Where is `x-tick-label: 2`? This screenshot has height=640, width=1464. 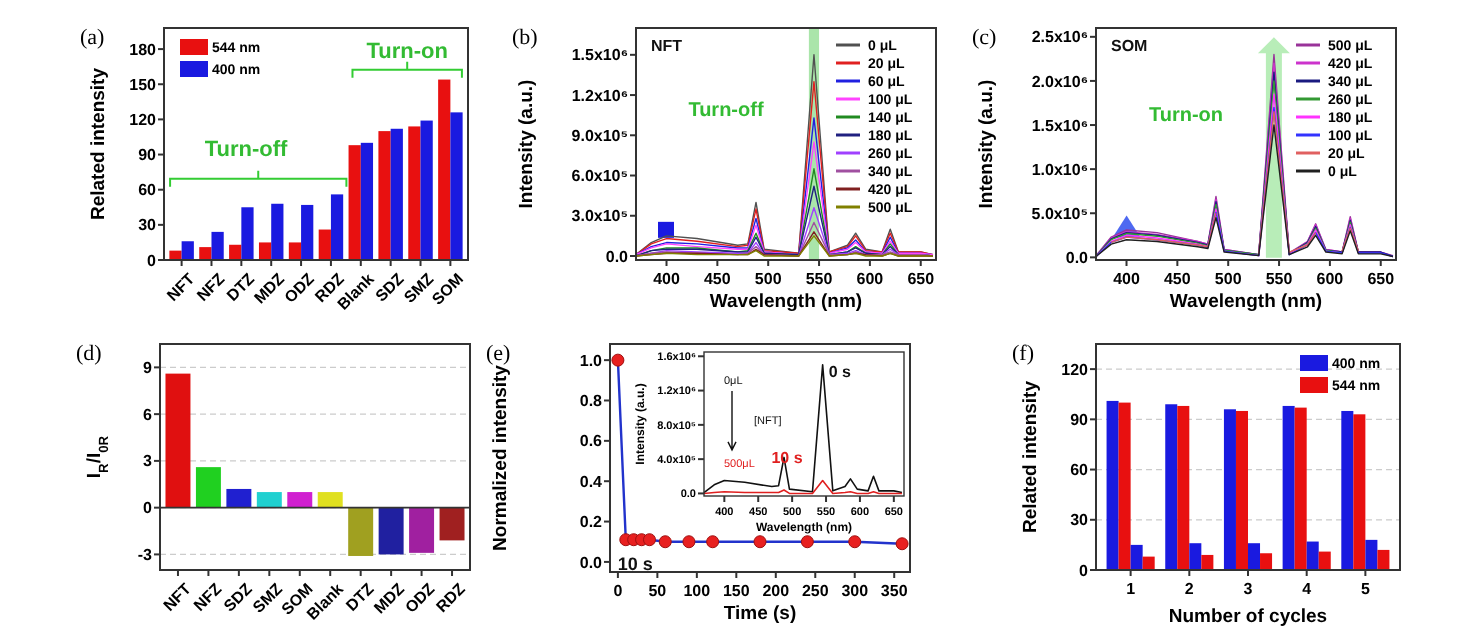 x-tick-label: 2 is located at coordinates (1189, 589).